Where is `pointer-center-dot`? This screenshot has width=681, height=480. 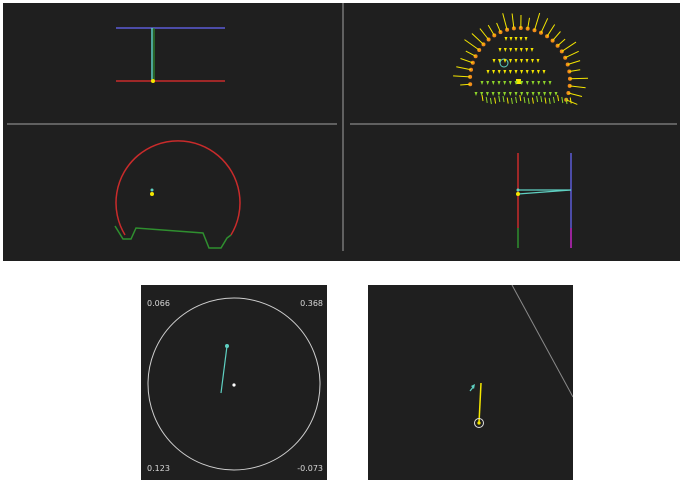 pointer-center-dot is located at coordinates (479, 423).